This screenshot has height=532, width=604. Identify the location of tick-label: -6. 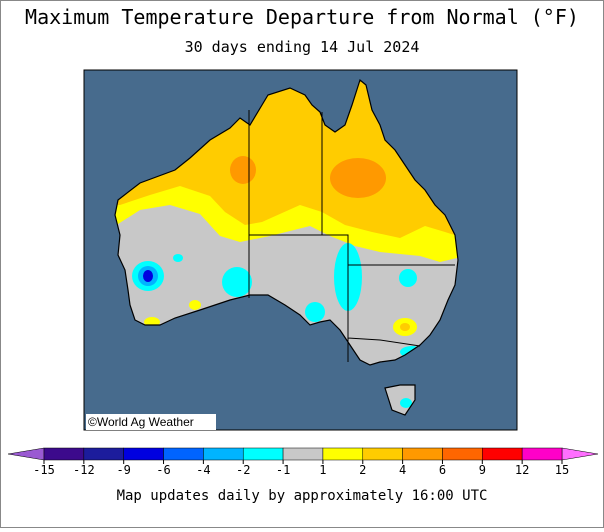
(163, 470).